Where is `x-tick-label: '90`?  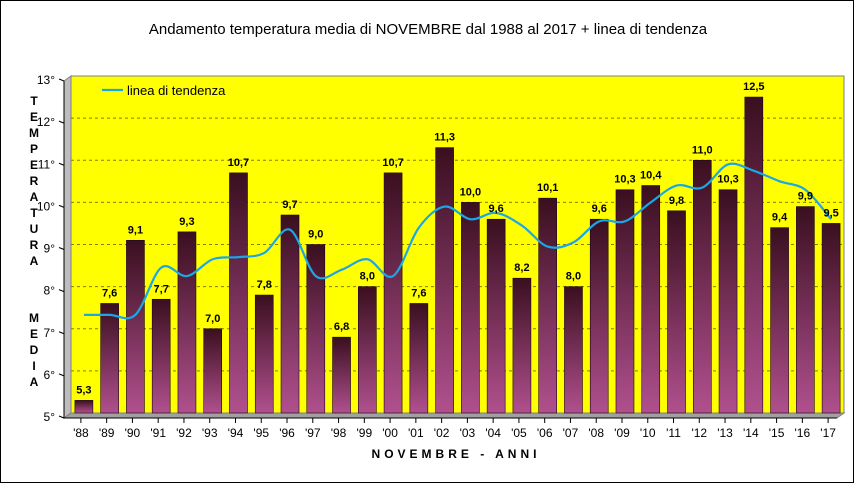 x-tick-label: '90 is located at coordinates (133, 433).